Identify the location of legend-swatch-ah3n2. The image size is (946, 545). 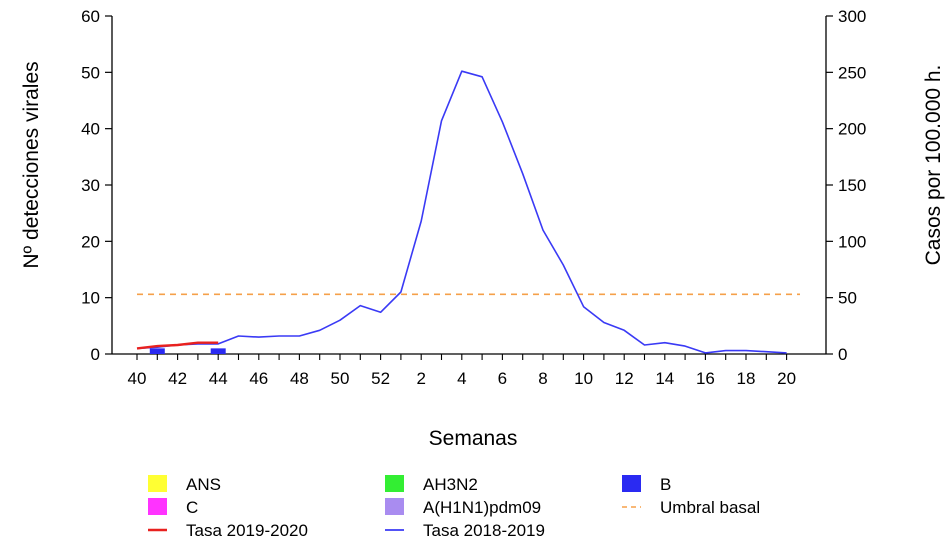
(394, 483).